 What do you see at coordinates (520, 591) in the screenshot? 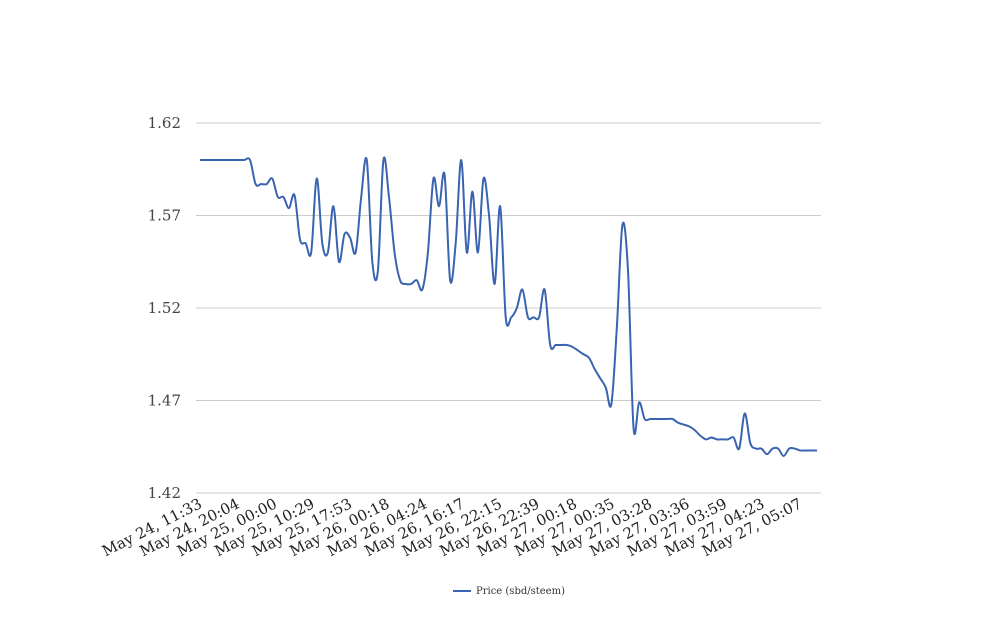
I see `legend-label-price: Price (sbd/steem)` at bounding box center [520, 591].